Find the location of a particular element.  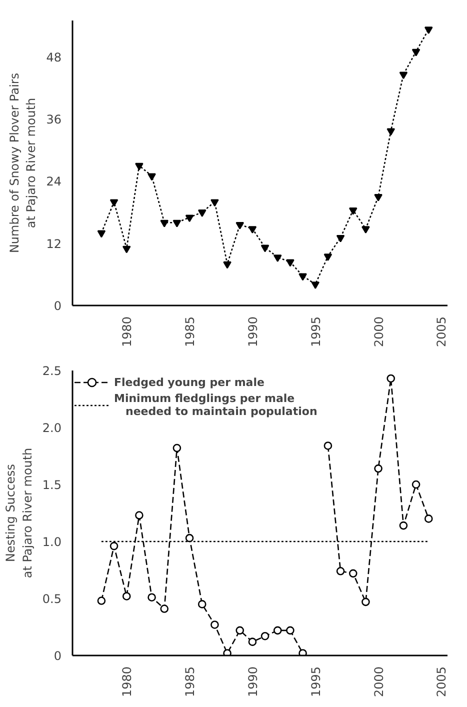

y-axis-title: Numbre of Snowy Plover Pairs at Pajaro River mouth is located at coordinates (22, 163).